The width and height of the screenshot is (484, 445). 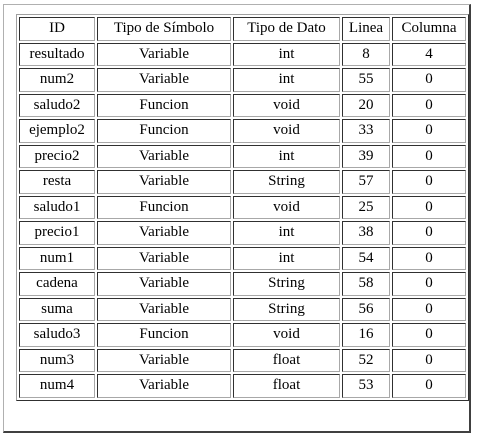 What do you see at coordinates (366, 156) in the screenshot?
I see `cell-linea: 39` at bounding box center [366, 156].